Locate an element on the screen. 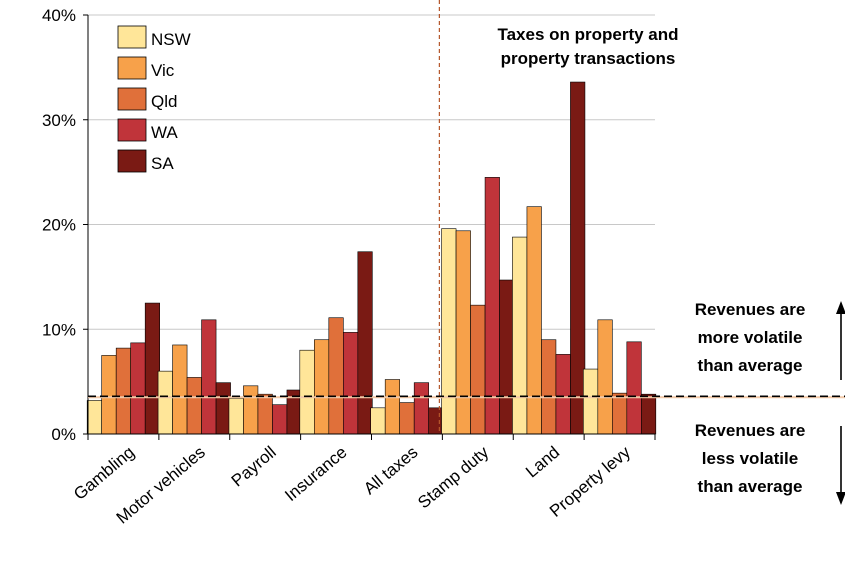 This screenshot has height=574, width=845. bar-sa-motor-vehicles is located at coordinates (223, 408).